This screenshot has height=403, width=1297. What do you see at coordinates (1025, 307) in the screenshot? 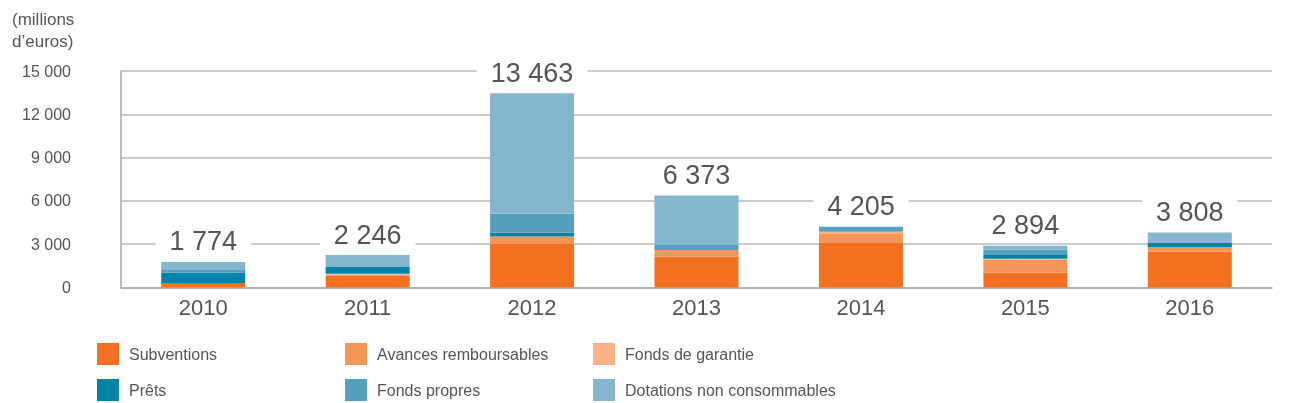
I see `x-tick-label: 2015` at bounding box center [1025, 307].